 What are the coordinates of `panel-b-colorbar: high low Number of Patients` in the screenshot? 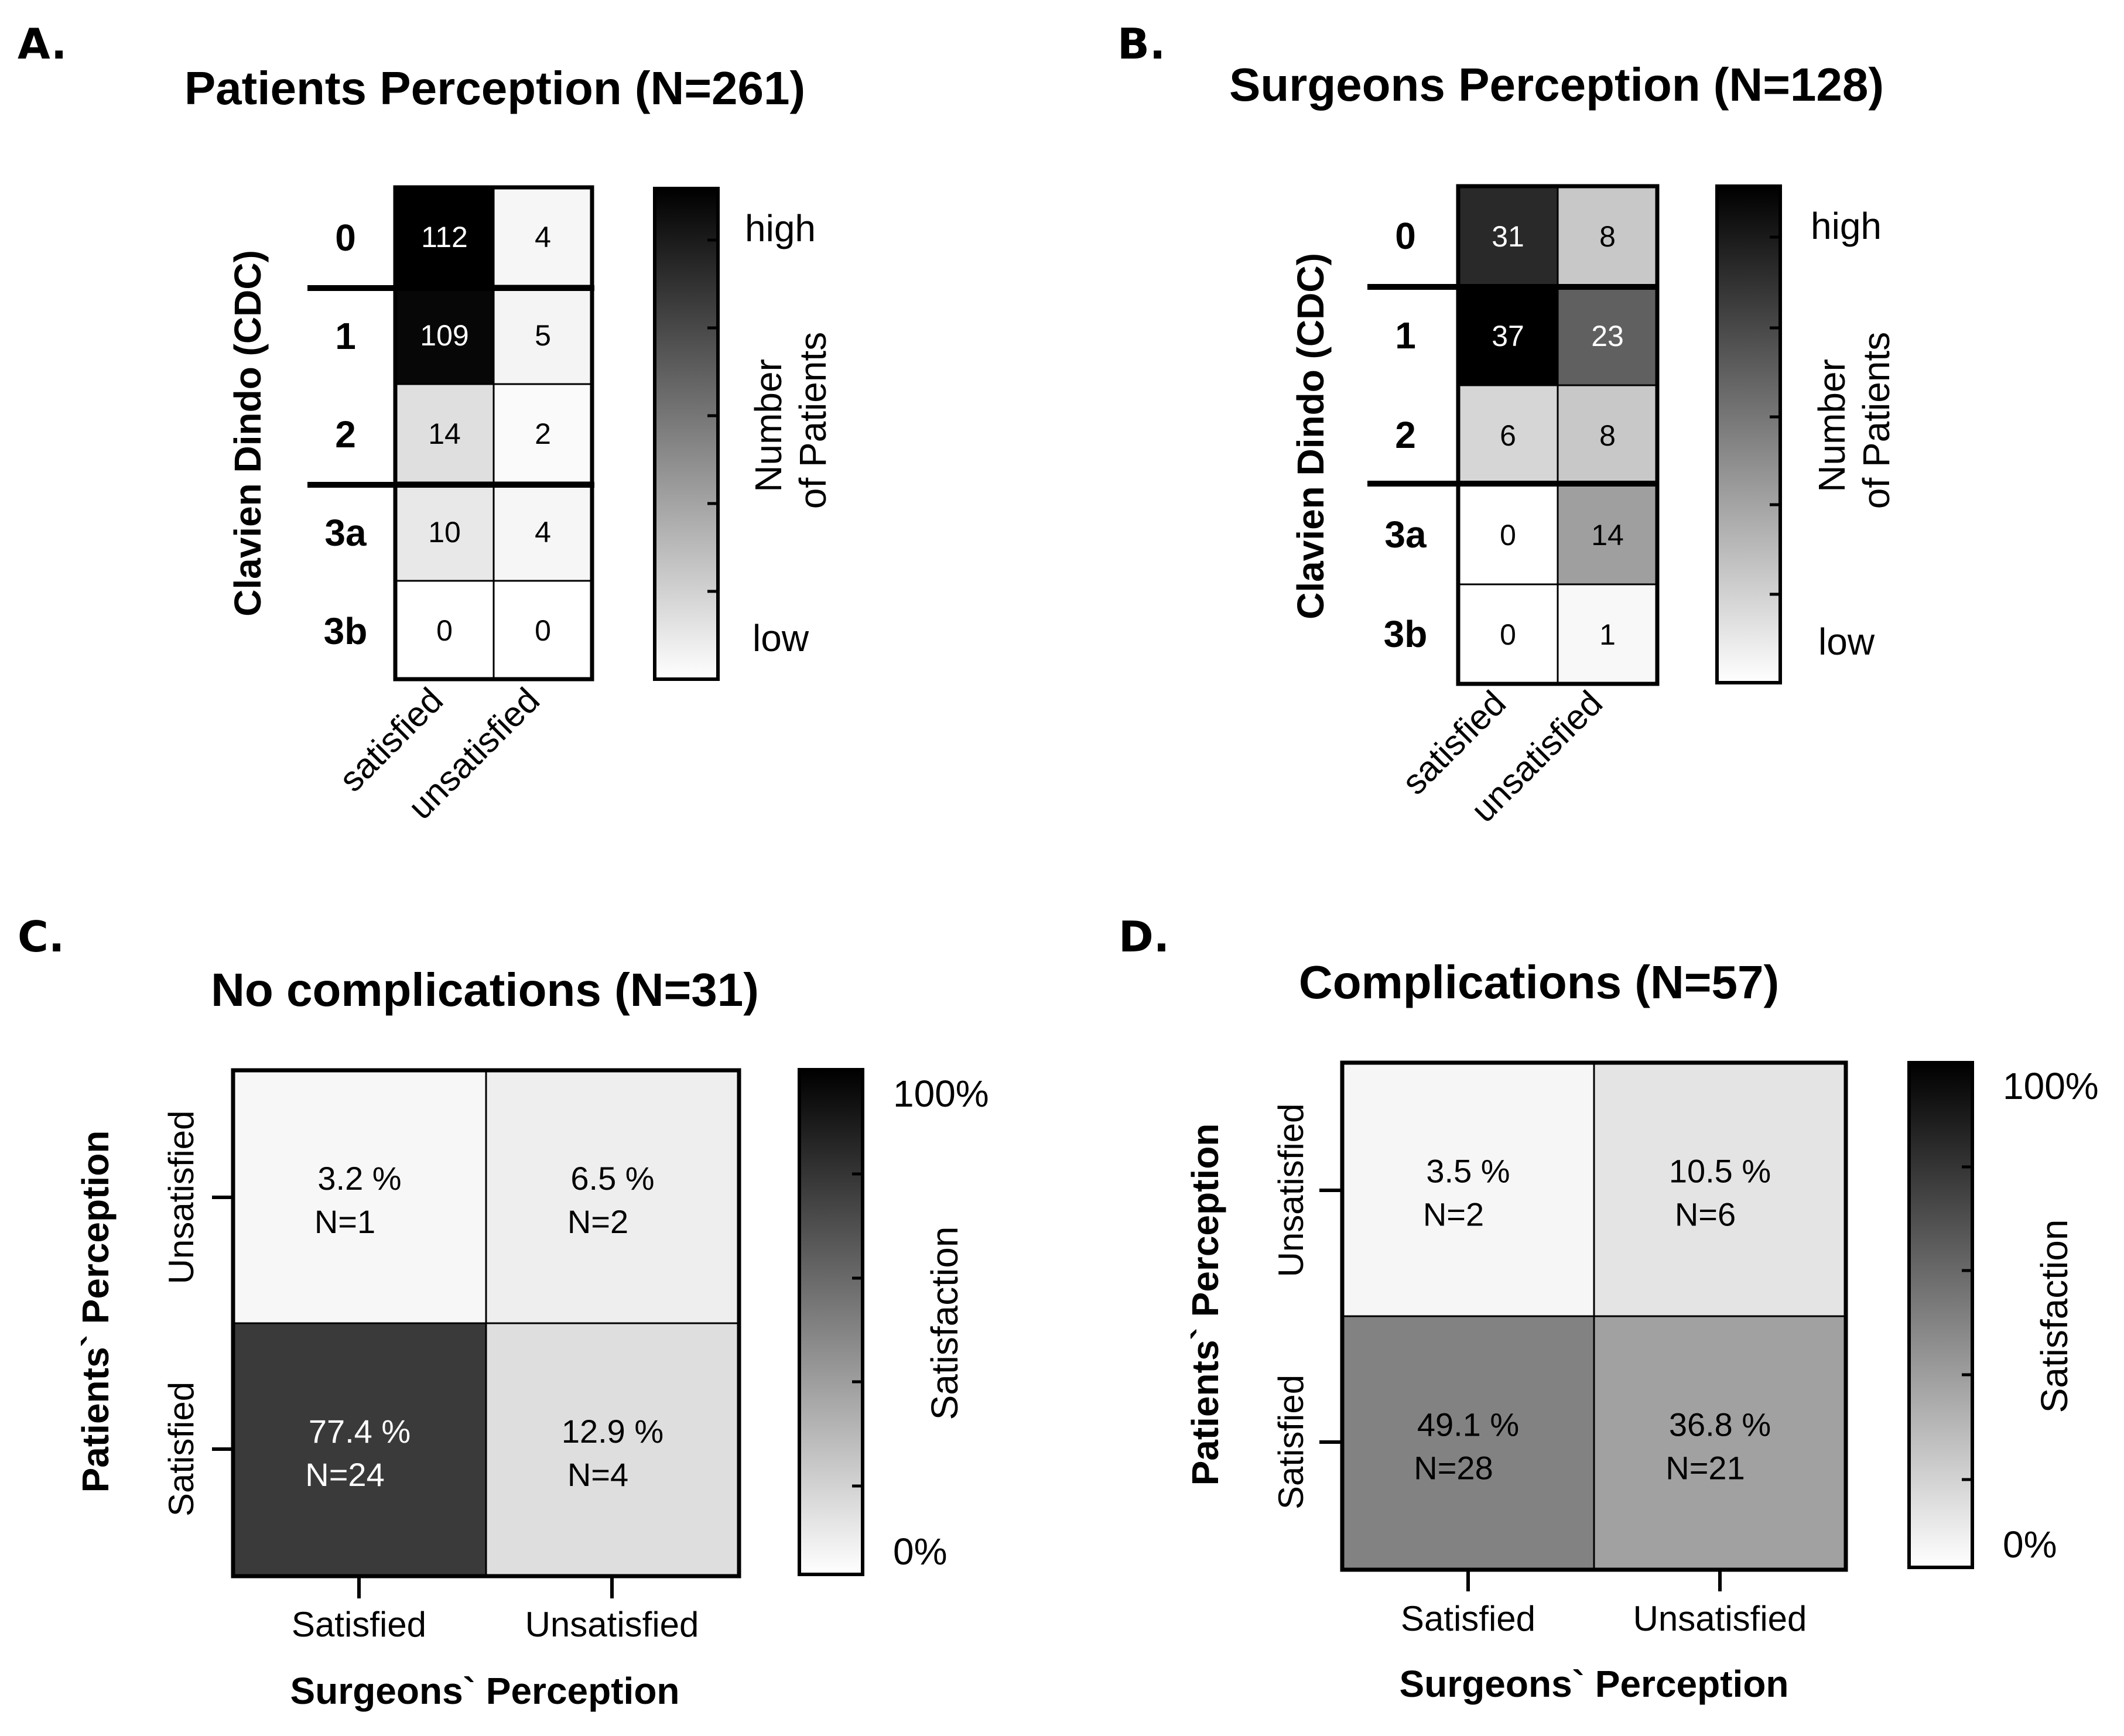 It's located at (1806, 434).